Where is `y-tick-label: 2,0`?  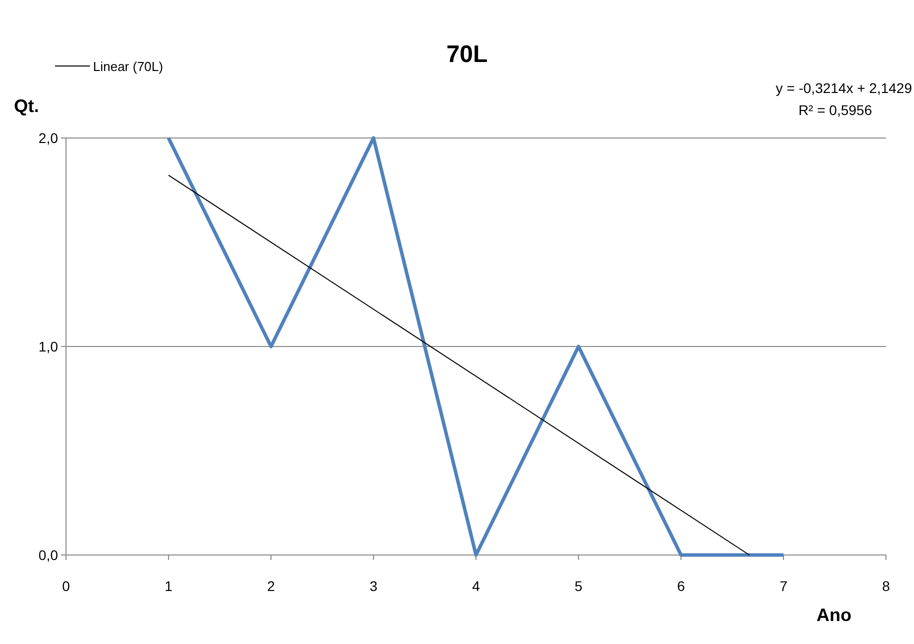 y-tick-label: 2,0 is located at coordinates (48, 138).